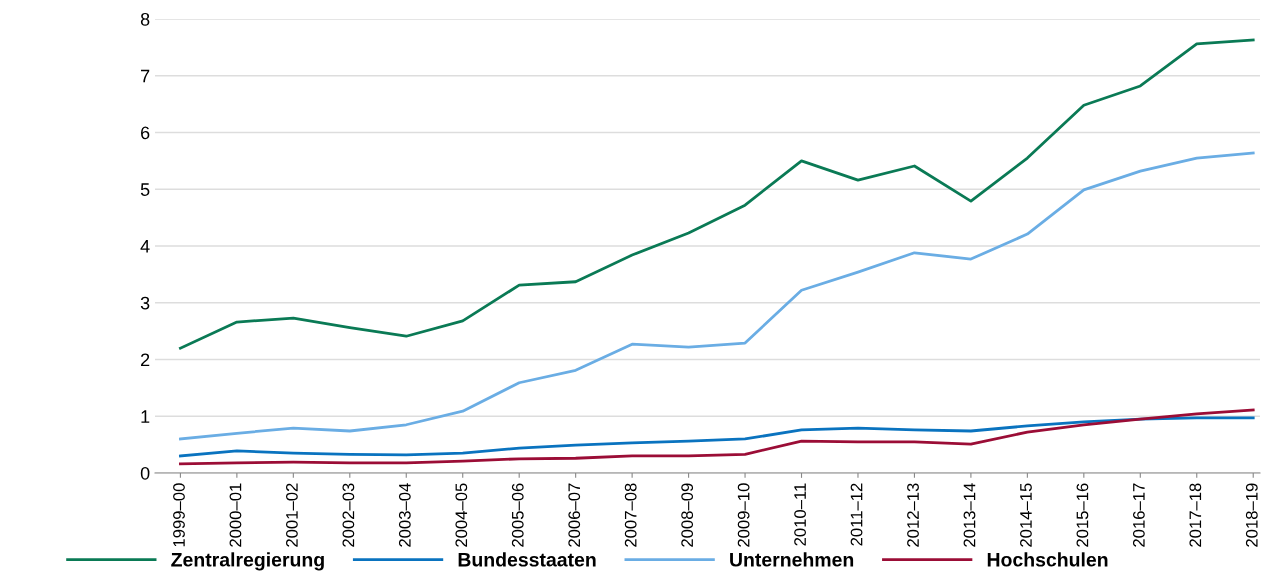  Describe the element at coordinates (743, 515) in the screenshot. I see `x-tick-label: 2009–10` at that location.